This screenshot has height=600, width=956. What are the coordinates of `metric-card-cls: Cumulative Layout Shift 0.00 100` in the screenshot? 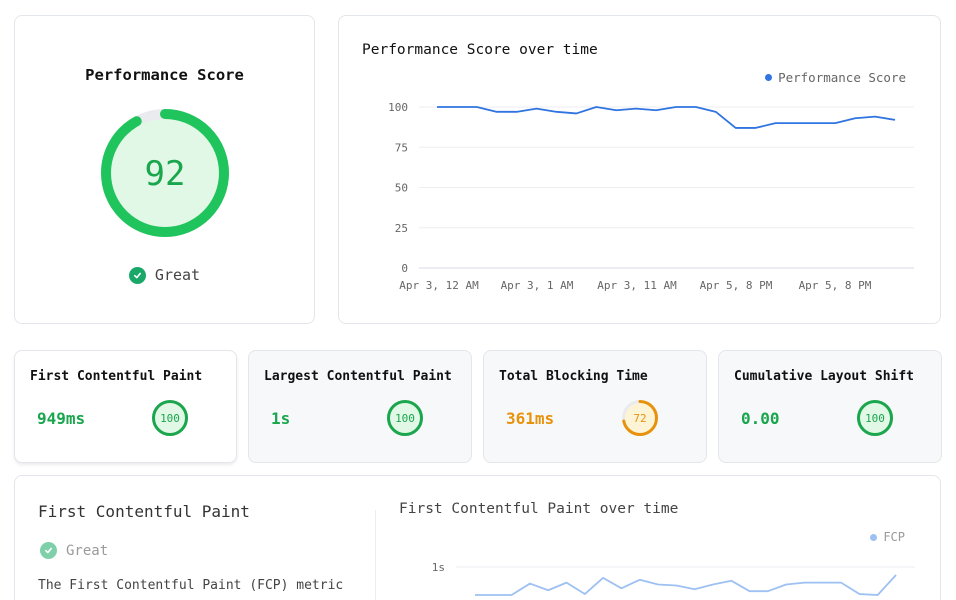 It's located at (830, 406).